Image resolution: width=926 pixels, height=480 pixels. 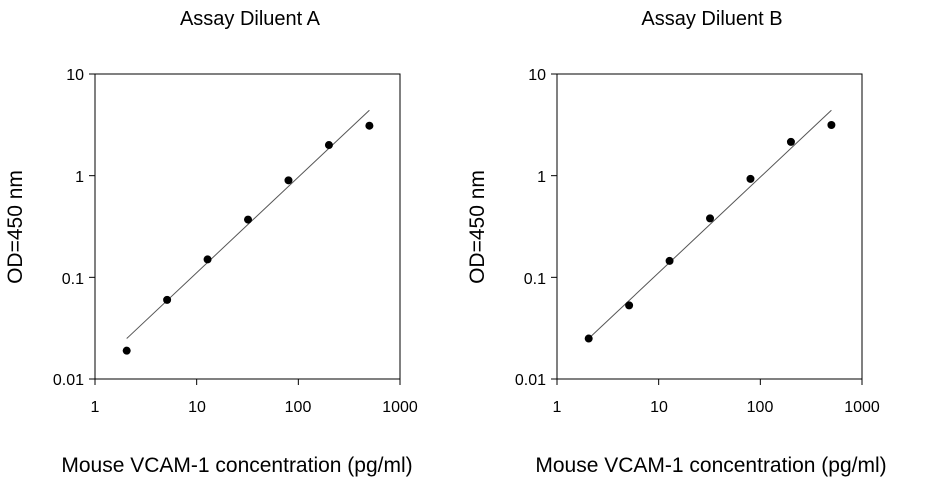 I want to click on chart-title: Assay Diluent A, so click(x=250, y=19).